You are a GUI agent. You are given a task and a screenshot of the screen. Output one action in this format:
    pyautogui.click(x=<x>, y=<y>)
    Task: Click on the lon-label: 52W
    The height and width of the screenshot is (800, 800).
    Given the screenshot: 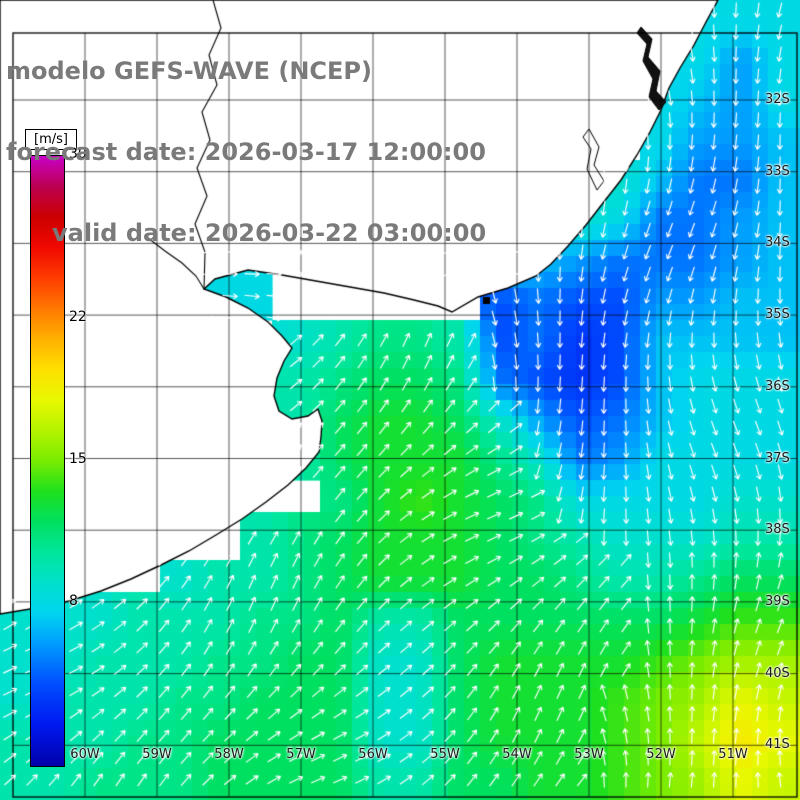 What is the action you would take?
    pyautogui.click(x=661, y=754)
    